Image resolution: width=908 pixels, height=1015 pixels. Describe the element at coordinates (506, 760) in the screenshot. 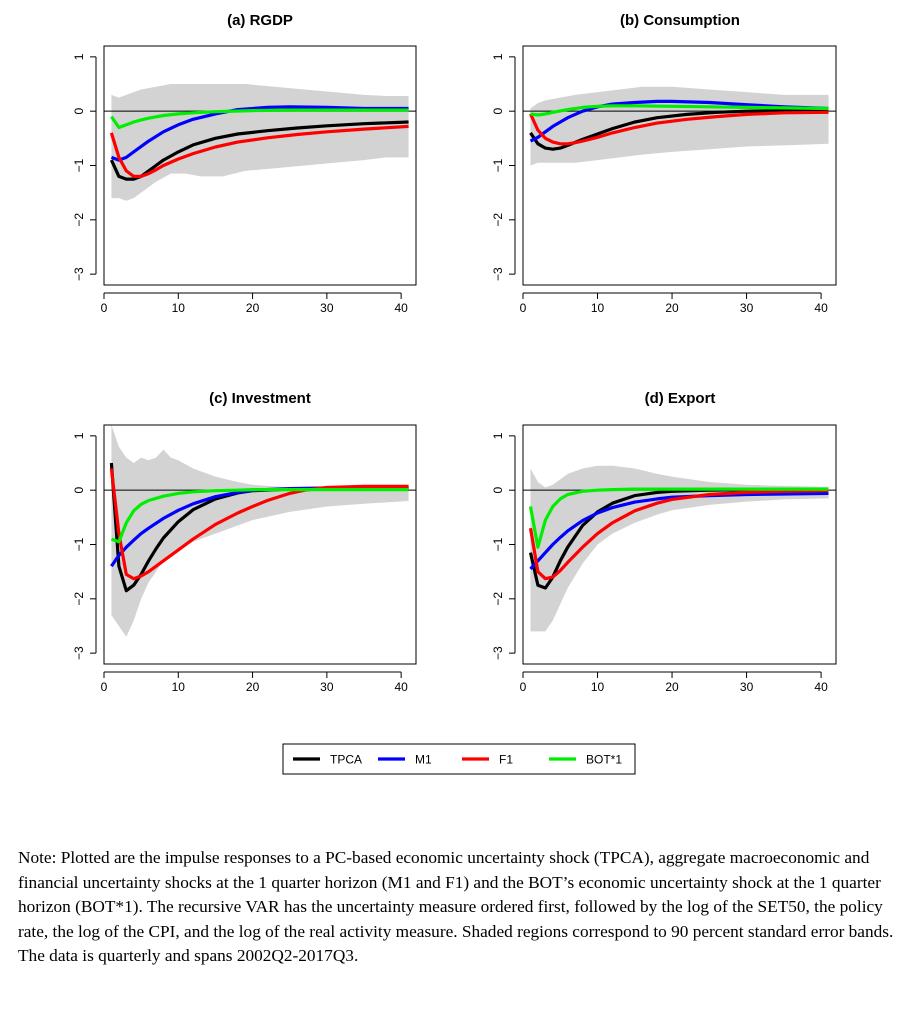

I see `legend-label-f1: F1` at that location.